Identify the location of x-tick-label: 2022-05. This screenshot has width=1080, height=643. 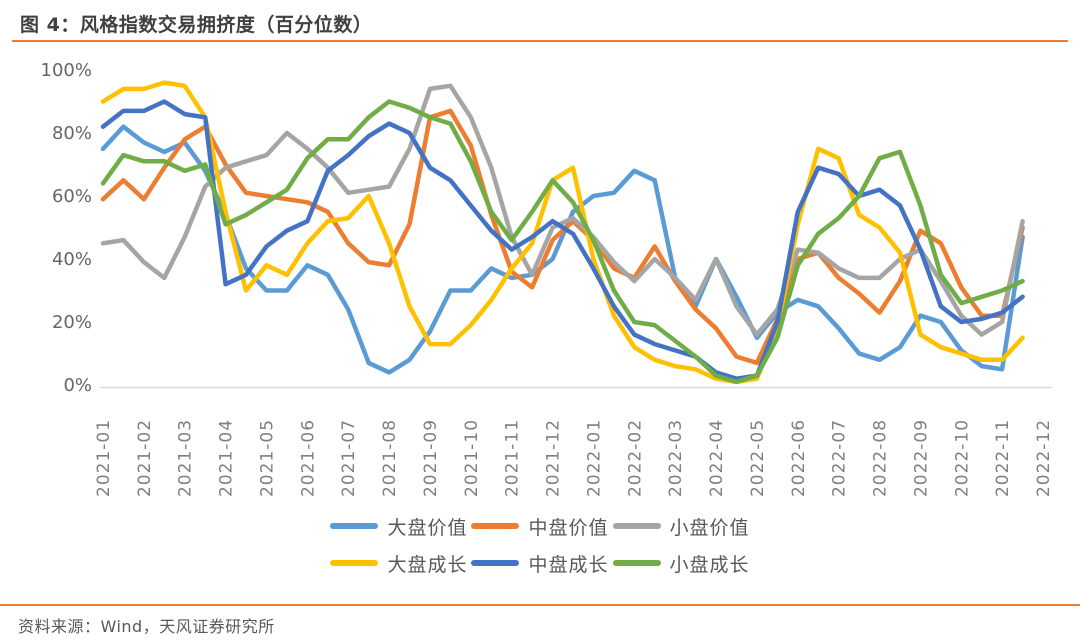
(758, 458).